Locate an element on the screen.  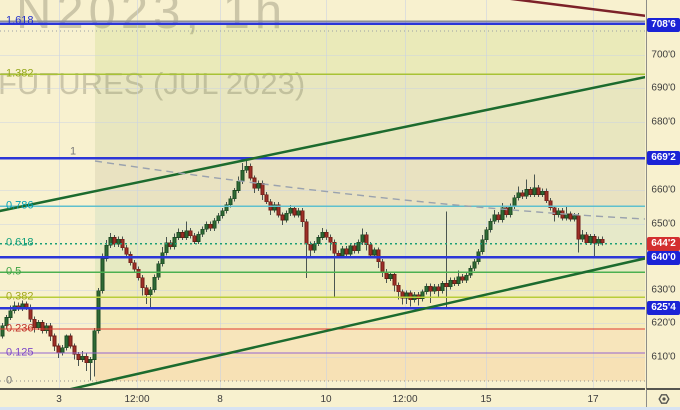
fib-label-0.382: 0.382 is located at coordinates (20, 296).